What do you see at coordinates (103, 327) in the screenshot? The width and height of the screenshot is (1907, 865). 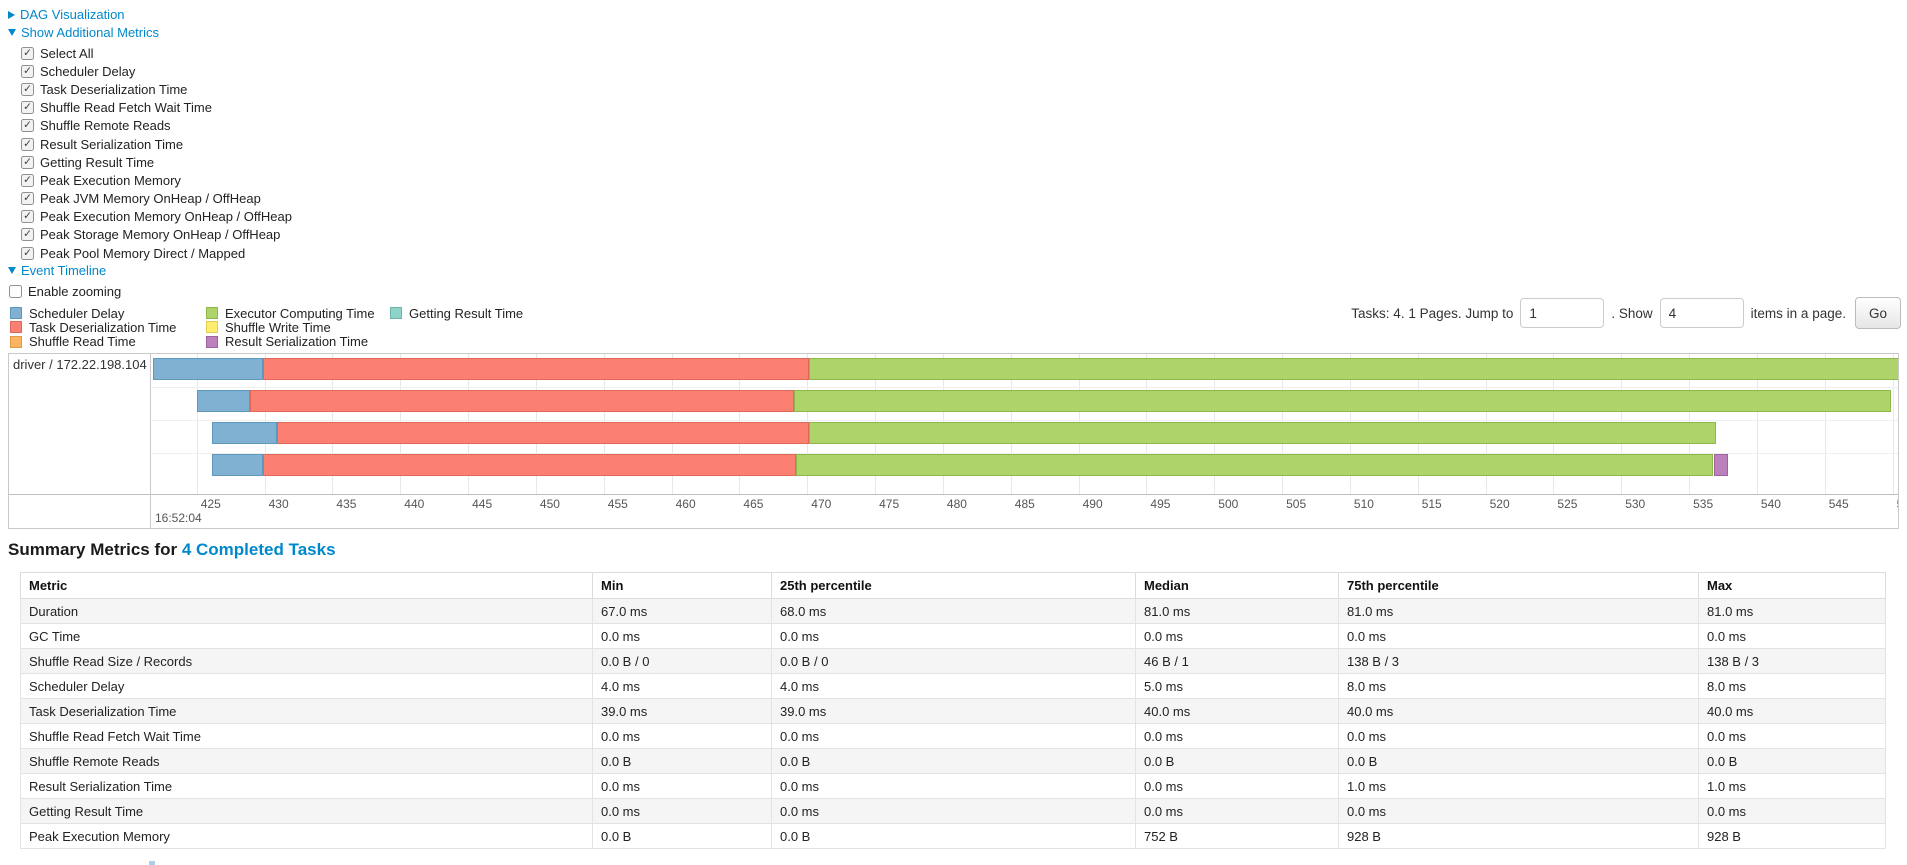 I see `legend-label: Task Deserialization Time` at bounding box center [103, 327].